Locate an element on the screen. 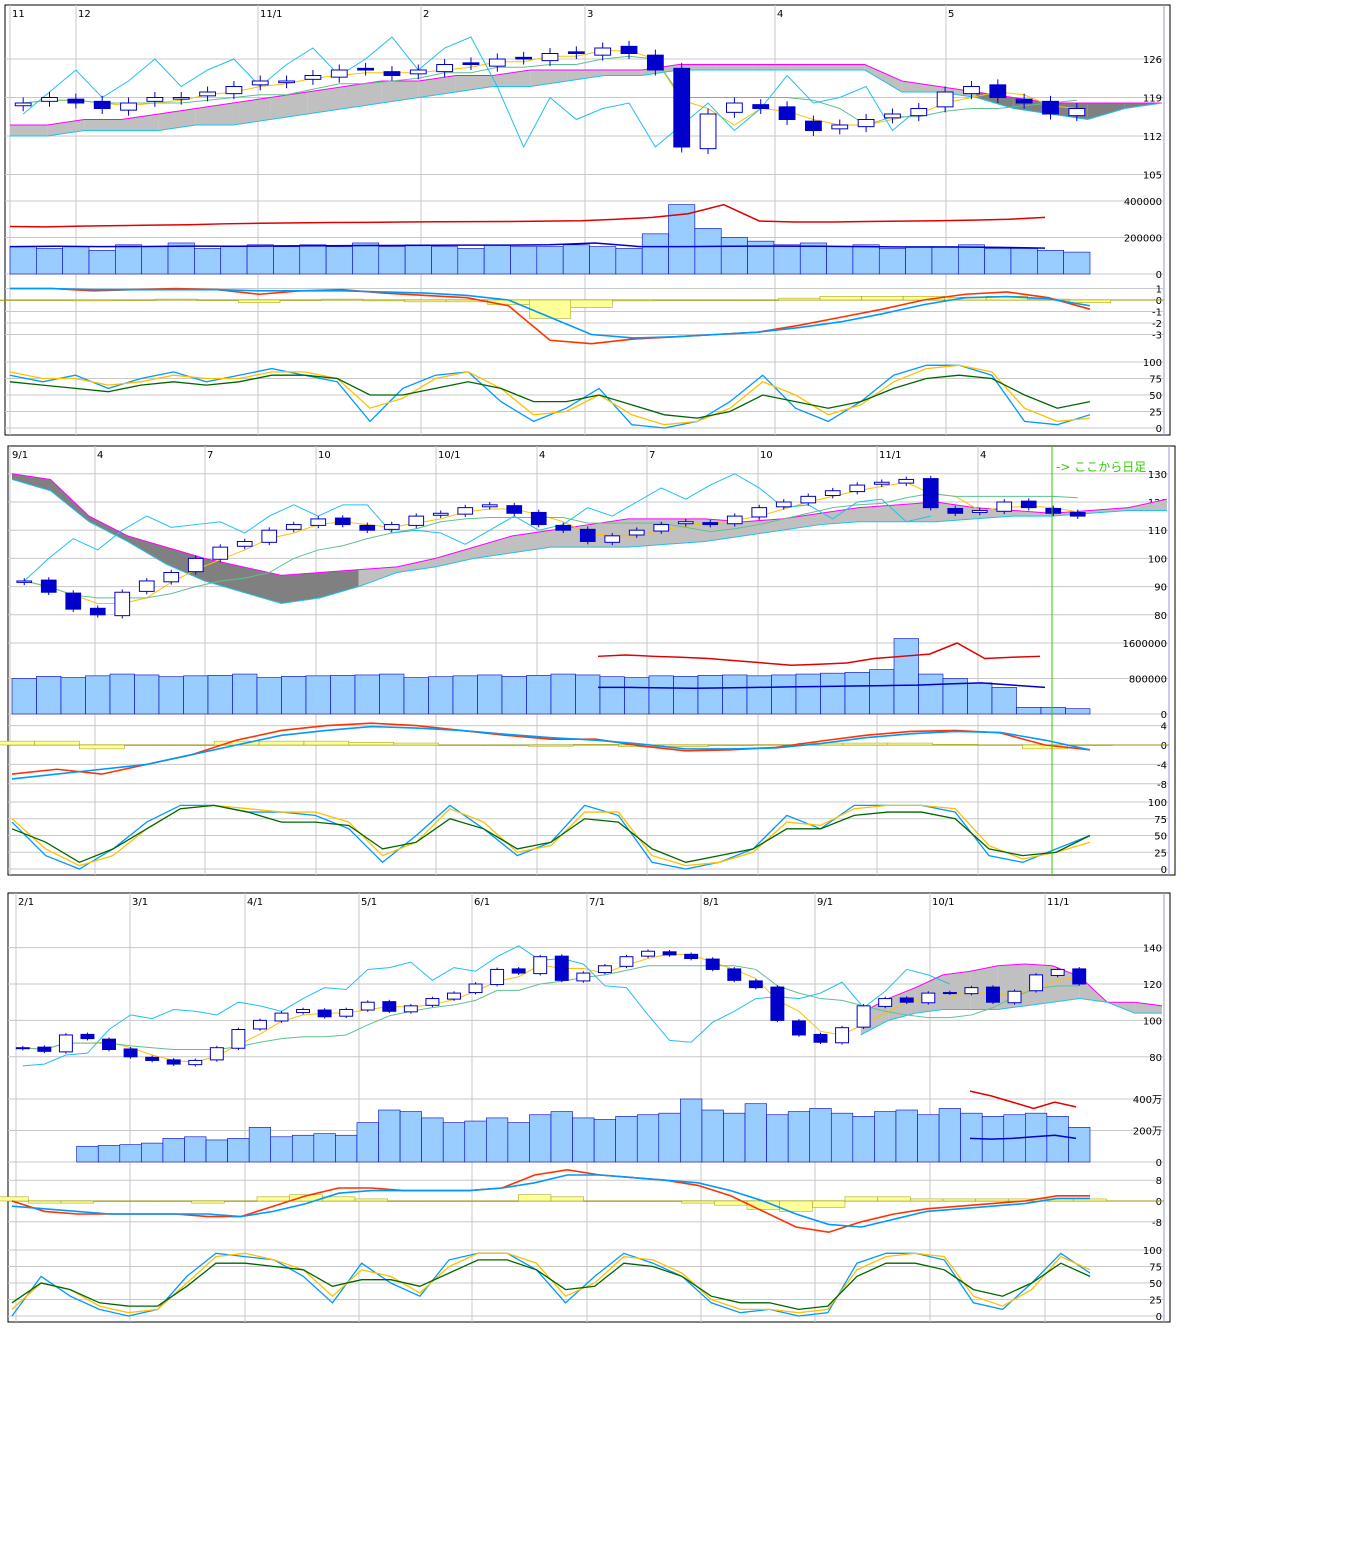  volume_ticks-tick-label: 200万 is located at coordinates (1147, 1132).